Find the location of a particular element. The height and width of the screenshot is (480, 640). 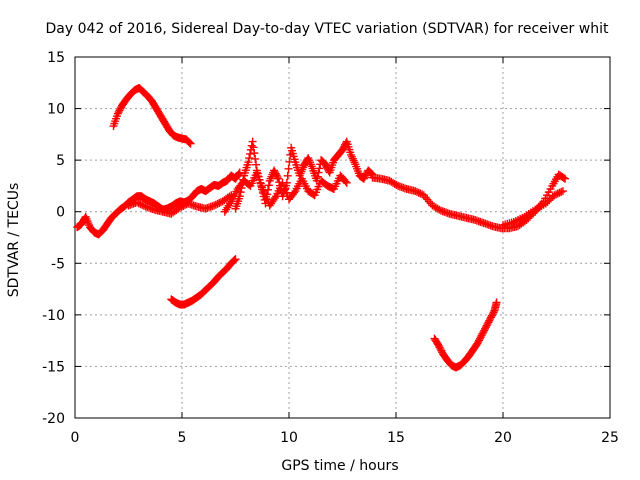

x-tick-label: 0 is located at coordinates (75, 438).